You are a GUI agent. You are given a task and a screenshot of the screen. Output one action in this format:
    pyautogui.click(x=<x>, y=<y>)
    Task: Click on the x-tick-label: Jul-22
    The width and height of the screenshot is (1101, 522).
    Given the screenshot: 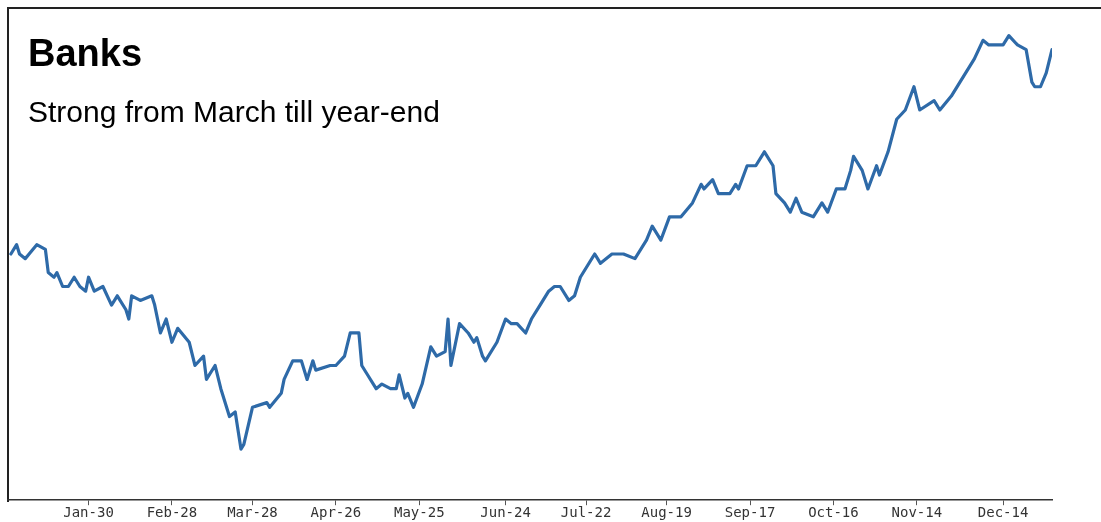 What is the action you would take?
    pyautogui.click(x=586, y=512)
    